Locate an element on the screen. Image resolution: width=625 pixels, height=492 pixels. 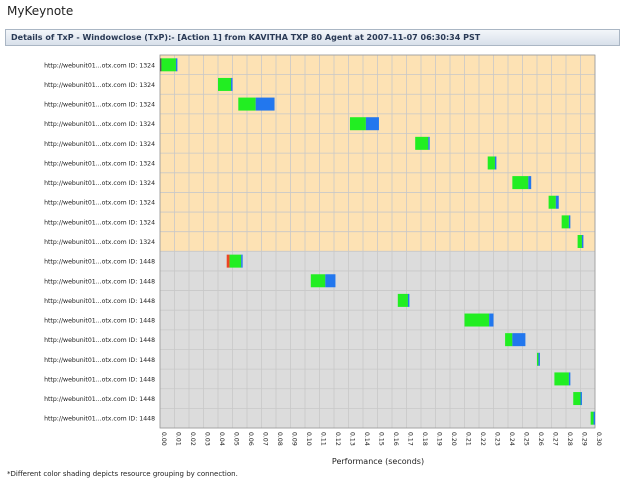
x-tick-label: 0.28 is located at coordinates (569, 439).